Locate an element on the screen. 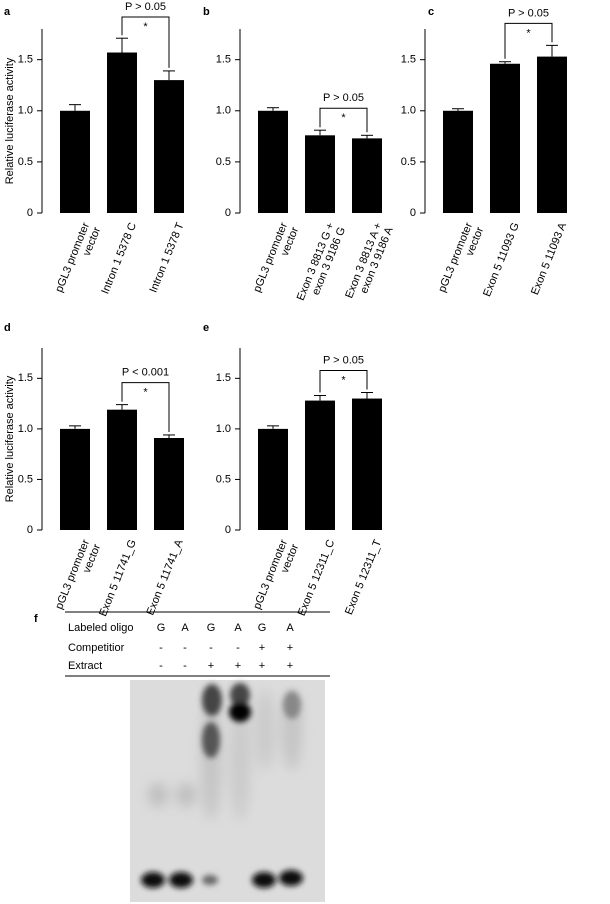  panel-label: e is located at coordinates (206, 328).